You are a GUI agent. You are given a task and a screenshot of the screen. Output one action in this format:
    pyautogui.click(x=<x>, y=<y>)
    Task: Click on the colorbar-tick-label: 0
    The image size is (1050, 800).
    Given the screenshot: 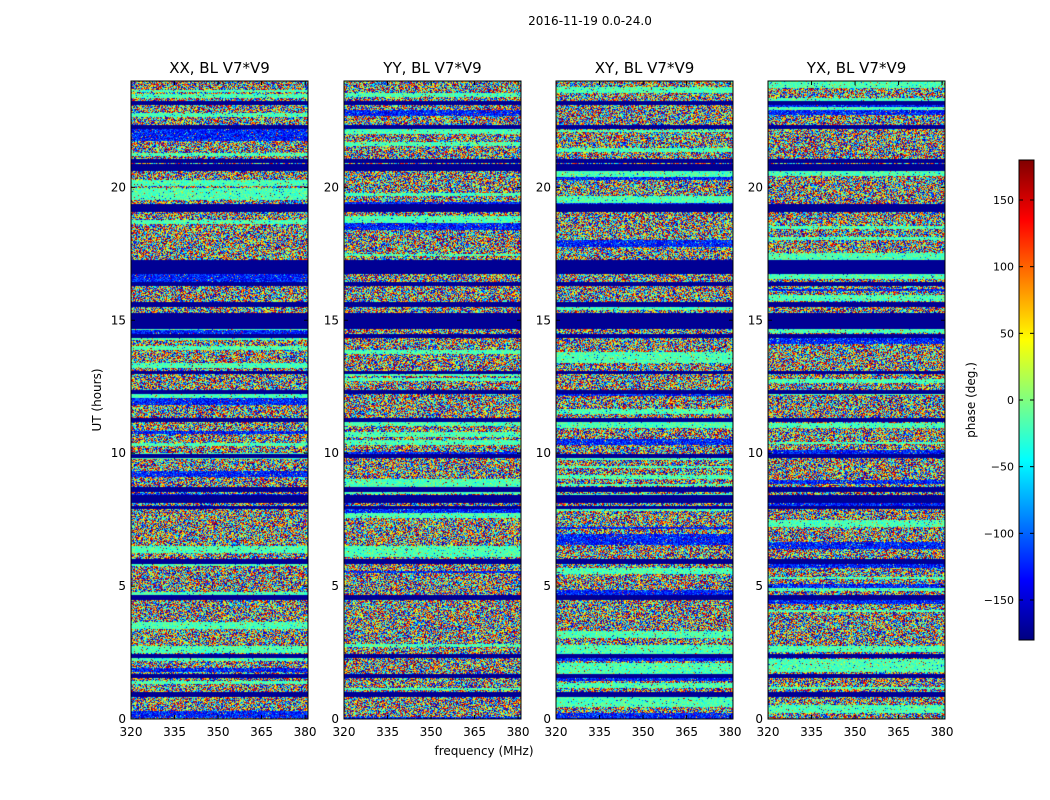 What is the action you would take?
    pyautogui.click(x=1010, y=400)
    